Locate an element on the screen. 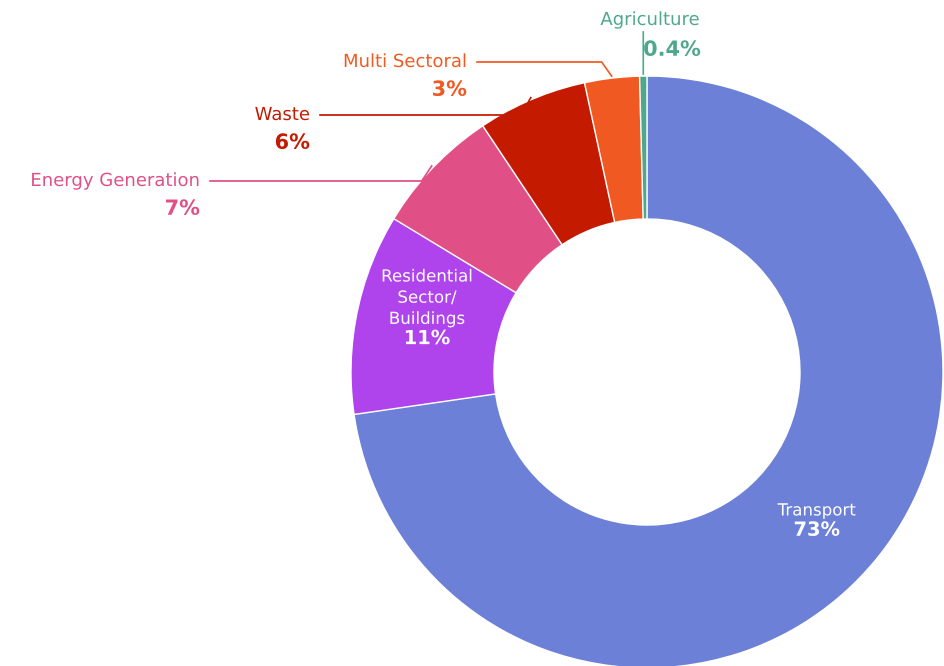 The width and height of the screenshot is (944, 666). slice-label: Waste is located at coordinates (282, 113).